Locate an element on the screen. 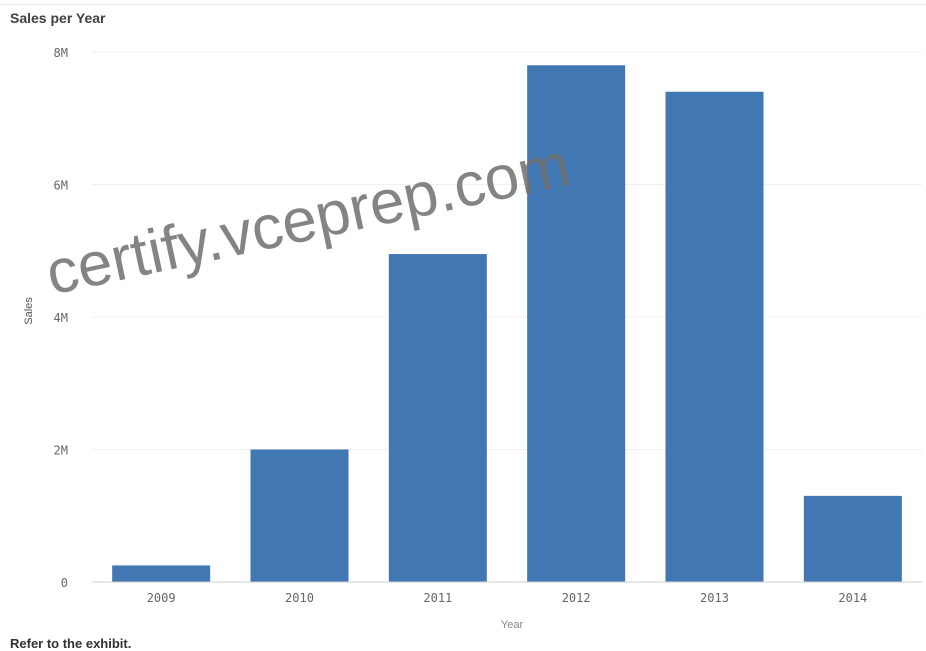 The width and height of the screenshot is (926, 651). x-tick-label: 2014 is located at coordinates (852, 598).